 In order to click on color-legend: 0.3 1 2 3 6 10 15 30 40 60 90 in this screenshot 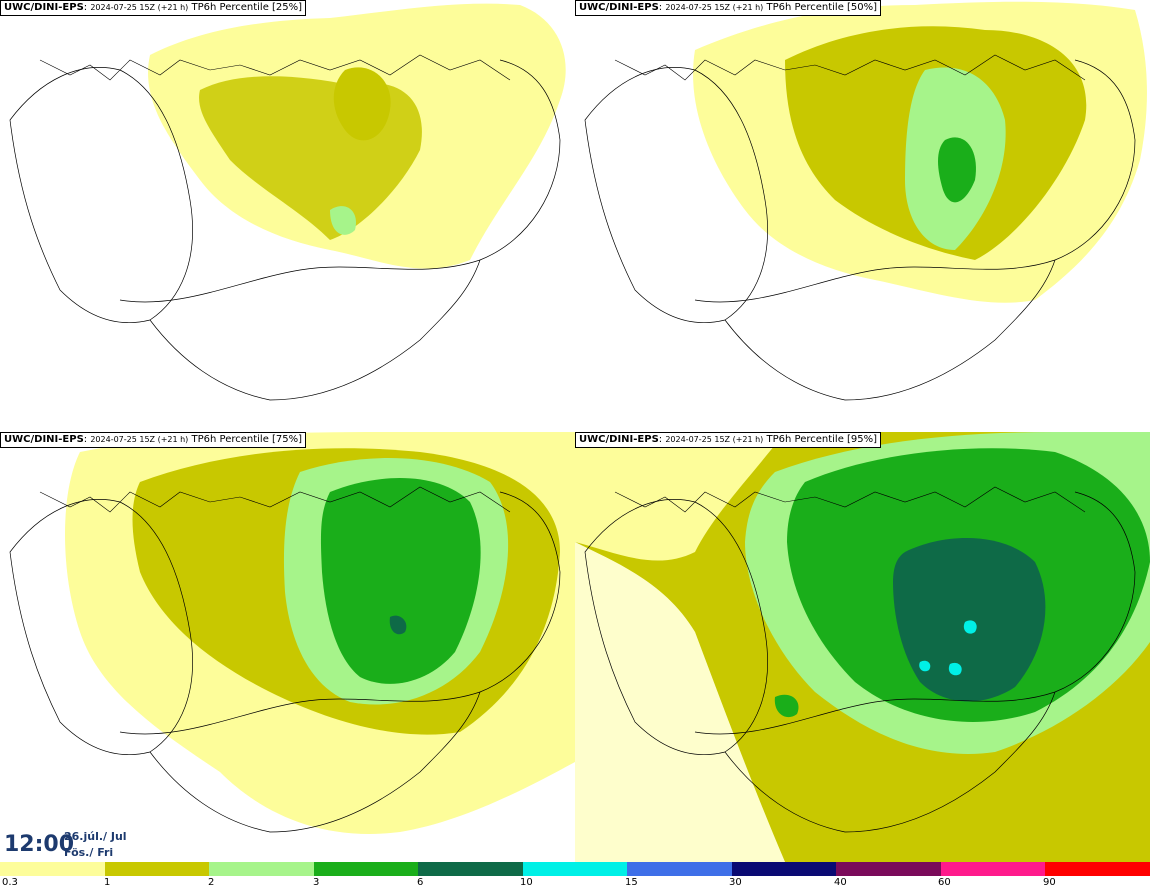, I will do `click(575, 876)`.